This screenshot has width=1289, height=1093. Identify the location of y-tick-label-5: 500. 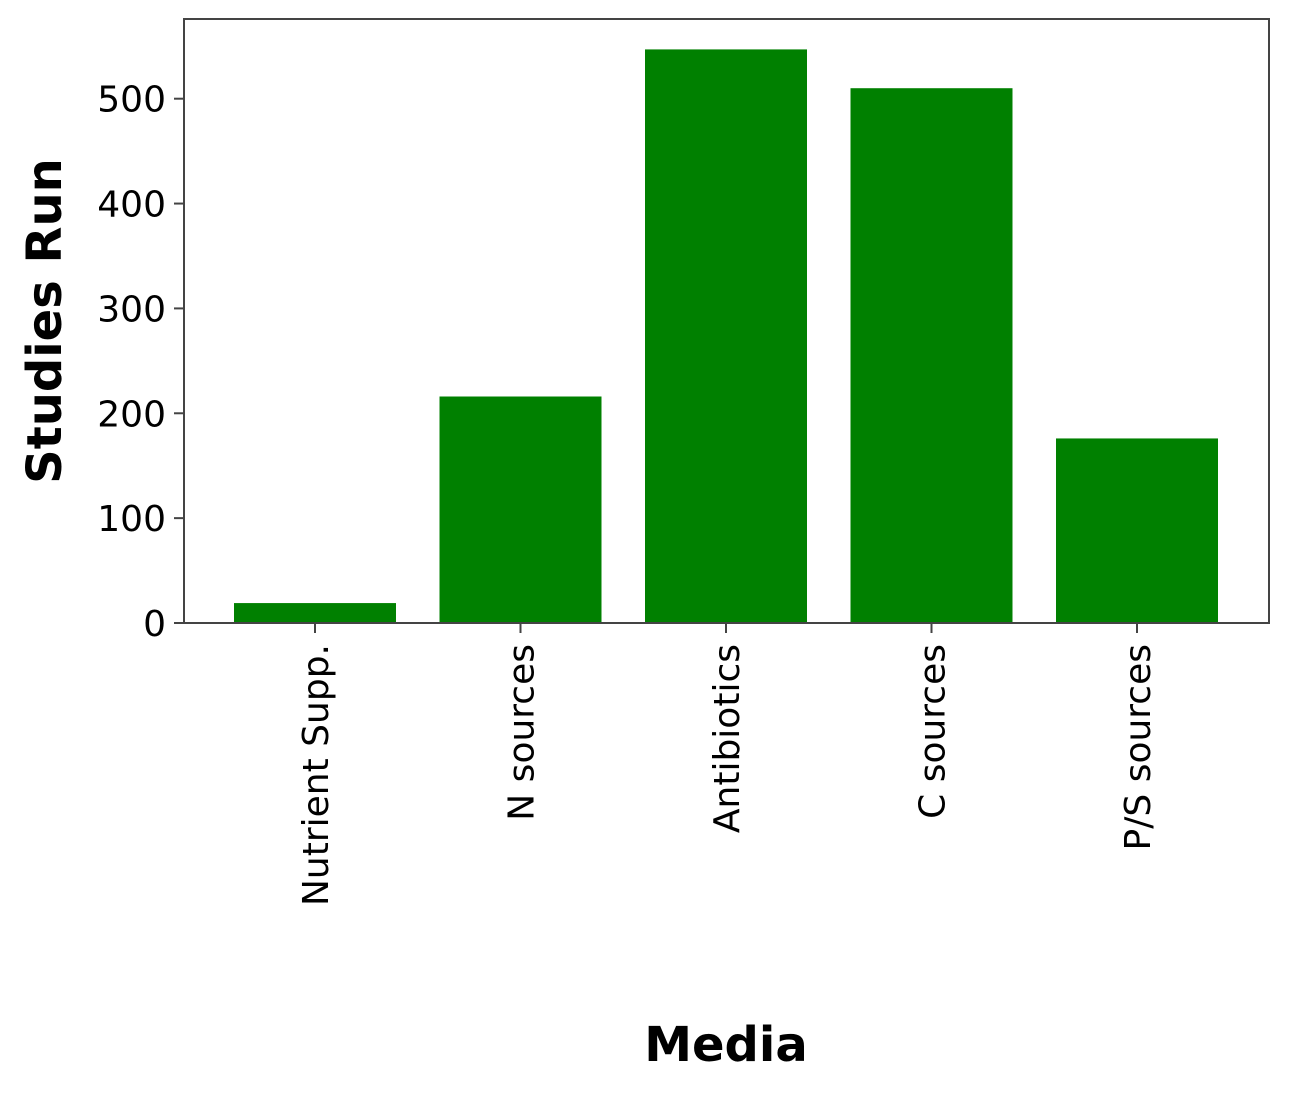
(131, 100).